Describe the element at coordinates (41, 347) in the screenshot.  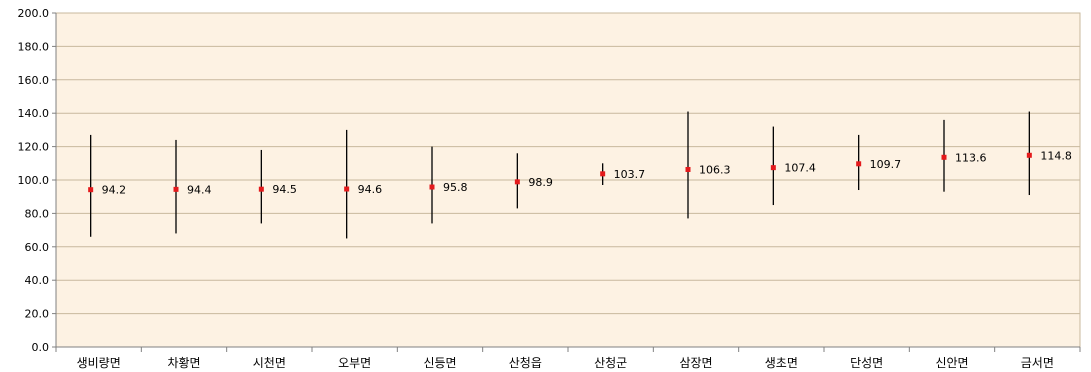
I see `y-tick-label: 0.0` at that location.